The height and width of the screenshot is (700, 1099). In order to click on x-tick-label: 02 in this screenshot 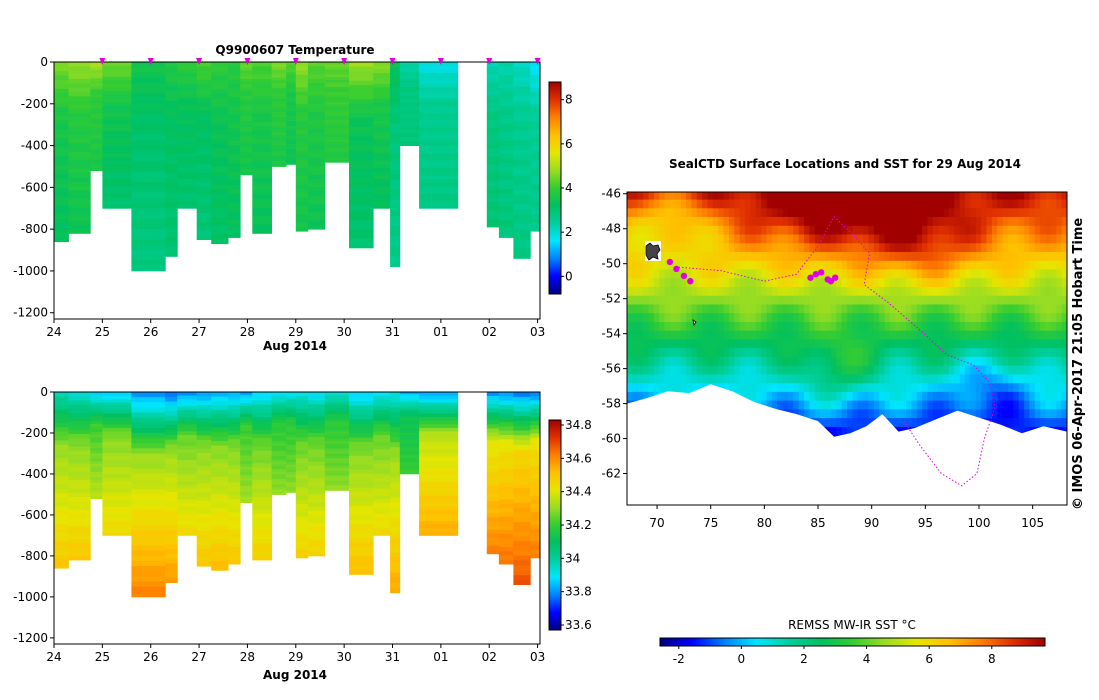, I will do `click(489, 332)`.